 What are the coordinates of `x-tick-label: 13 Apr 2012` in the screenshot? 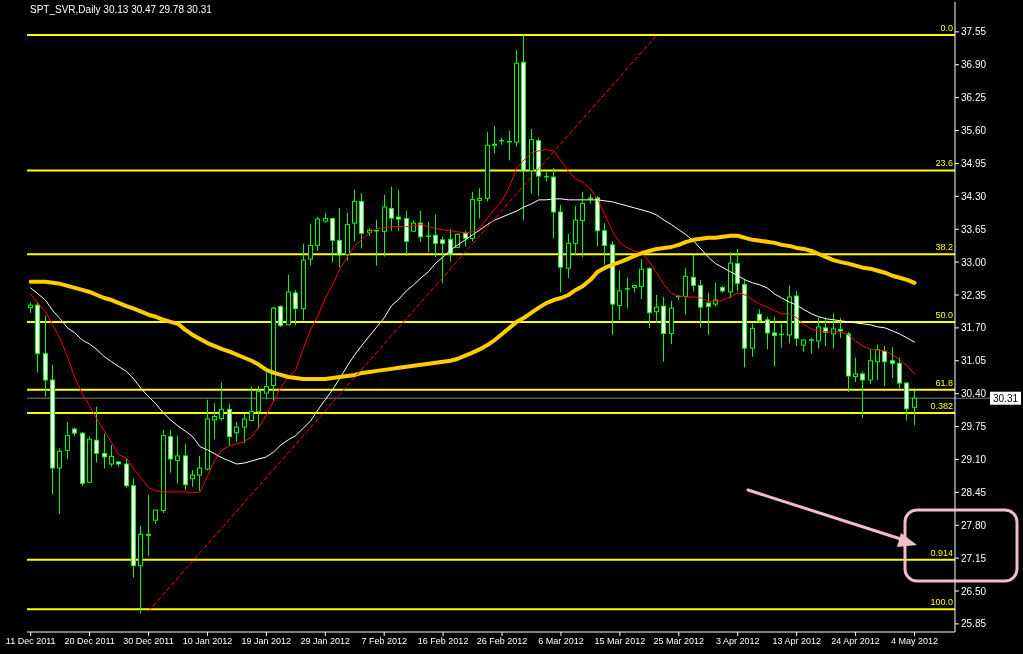 It's located at (796, 641).